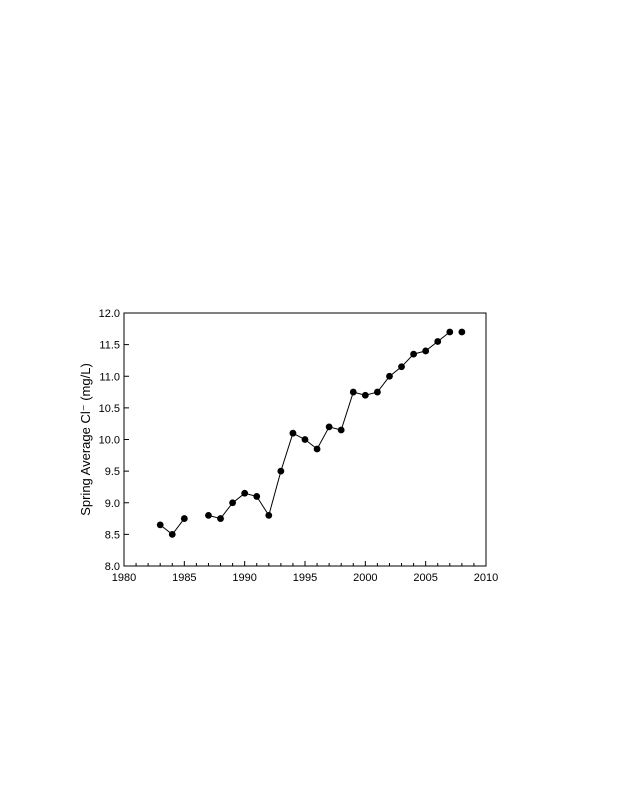 The width and height of the screenshot is (617, 800). What do you see at coordinates (85, 439) in the screenshot?
I see `y-axis-title: Spring Average Cl⁻ (mg/L)` at bounding box center [85, 439].